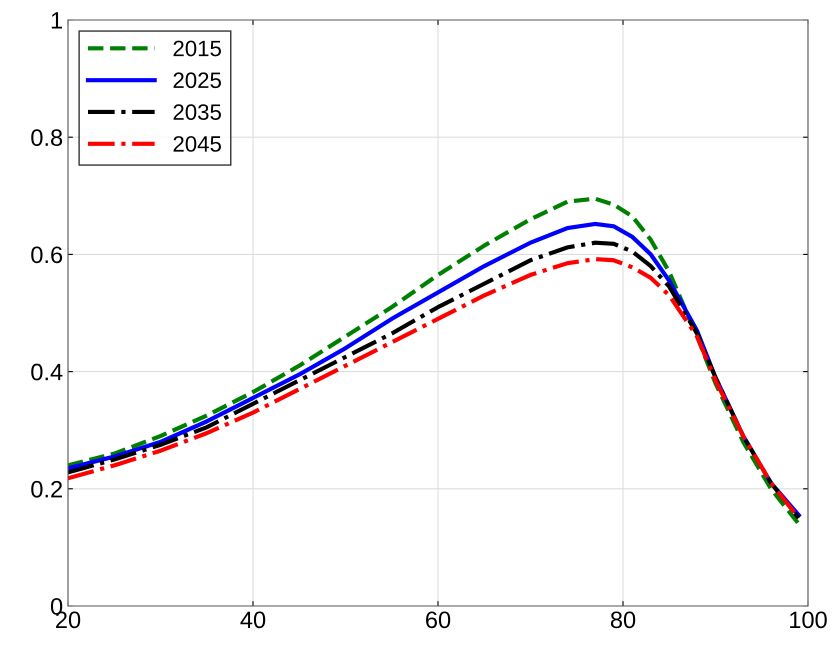 The width and height of the screenshot is (838, 655). I want to click on y-tick-label: 0.6, so click(46, 255).